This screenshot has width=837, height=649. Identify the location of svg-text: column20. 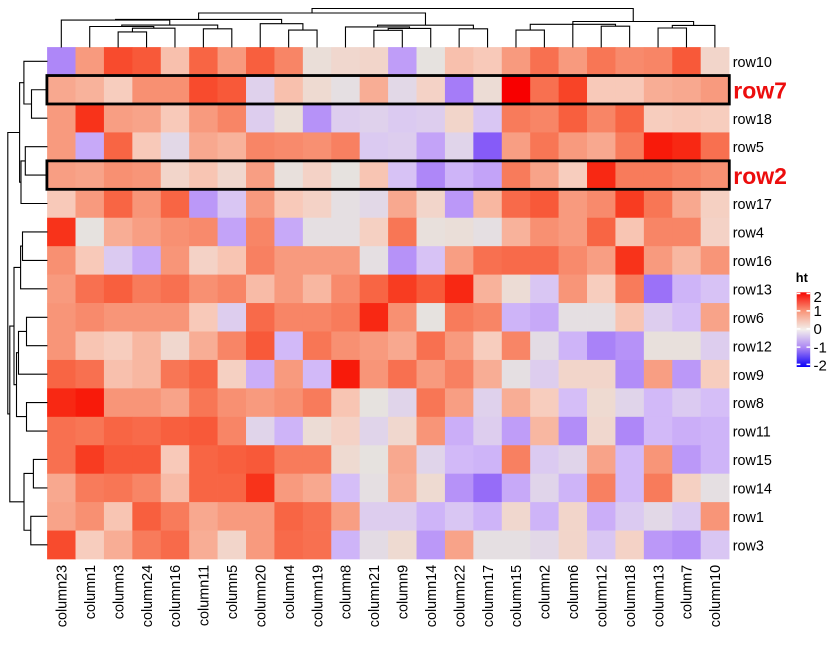
(261, 596).